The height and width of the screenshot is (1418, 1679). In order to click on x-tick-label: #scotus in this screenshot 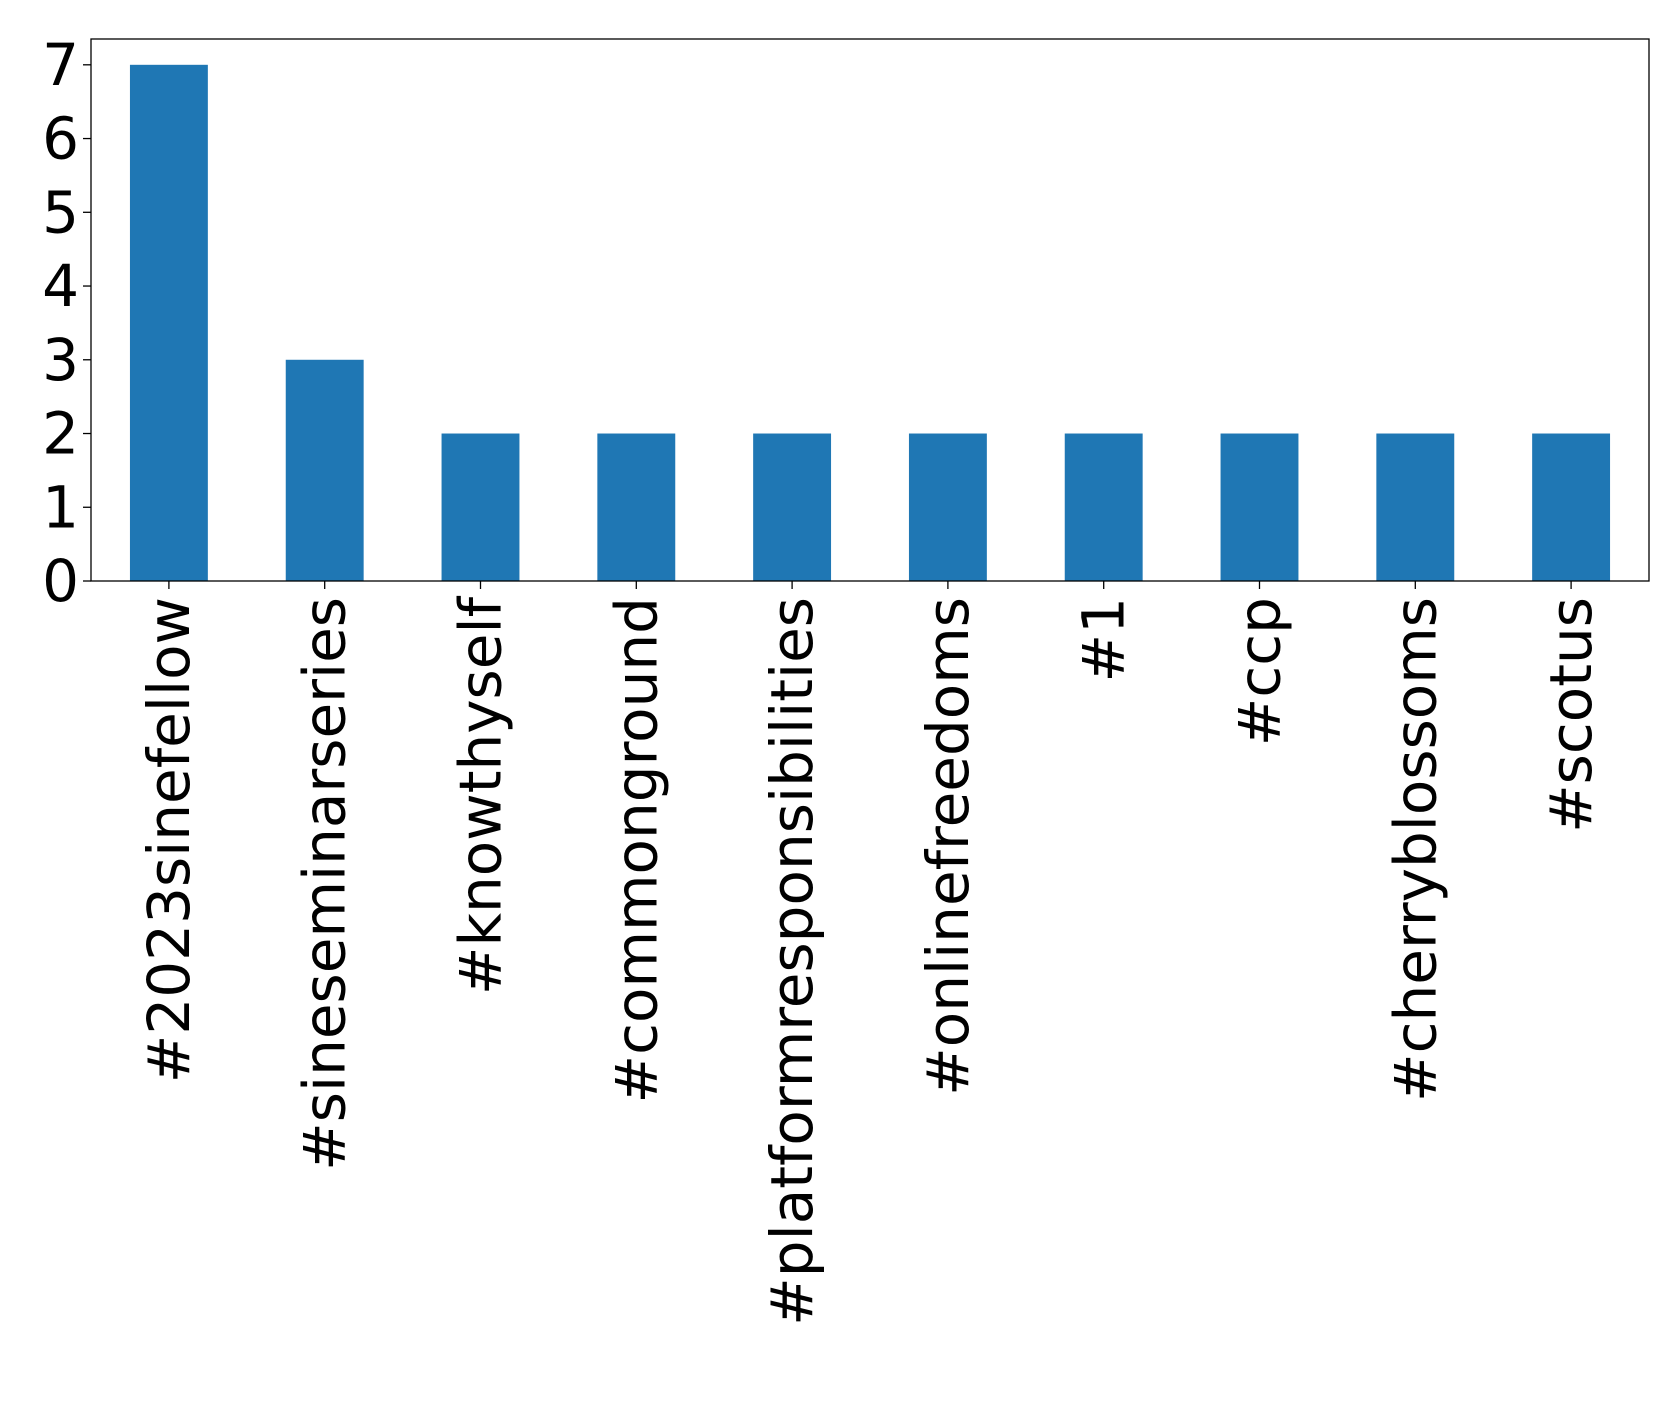, I will do `click(1571, 715)`.